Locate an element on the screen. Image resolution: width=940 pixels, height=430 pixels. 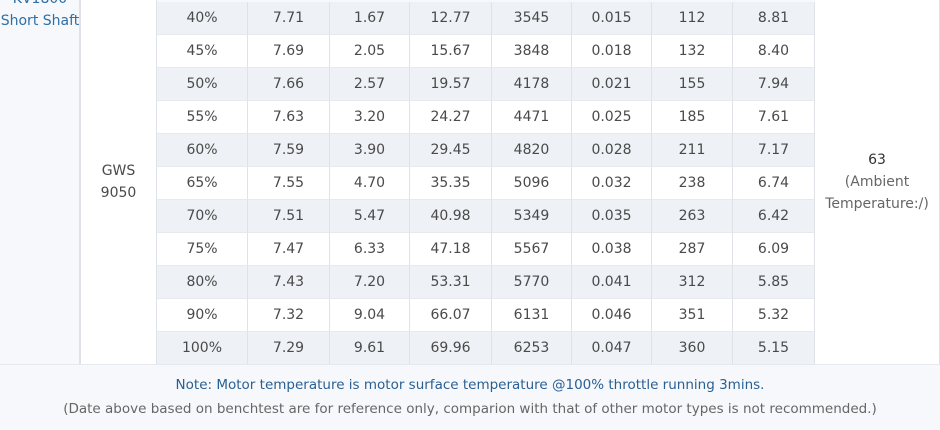
temperature-value: 63 is located at coordinates (877, 160).